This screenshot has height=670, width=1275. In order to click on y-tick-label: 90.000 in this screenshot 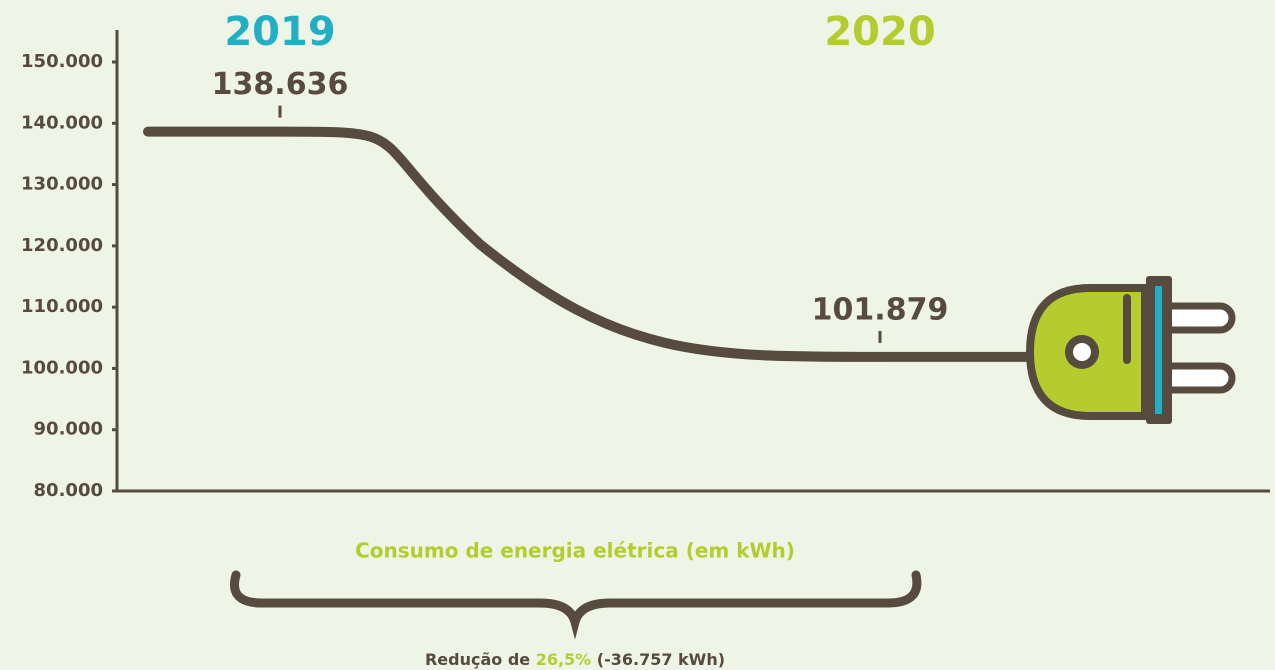, I will do `click(68, 429)`.